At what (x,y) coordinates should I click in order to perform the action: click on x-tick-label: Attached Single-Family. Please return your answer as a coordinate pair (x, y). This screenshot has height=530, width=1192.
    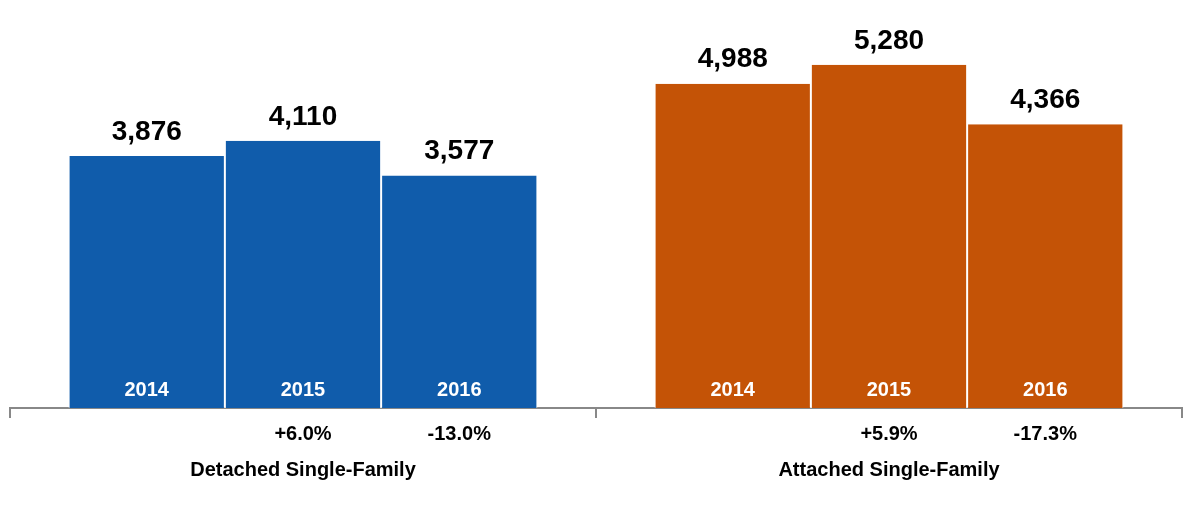
    Looking at the image, I should click on (889, 468).